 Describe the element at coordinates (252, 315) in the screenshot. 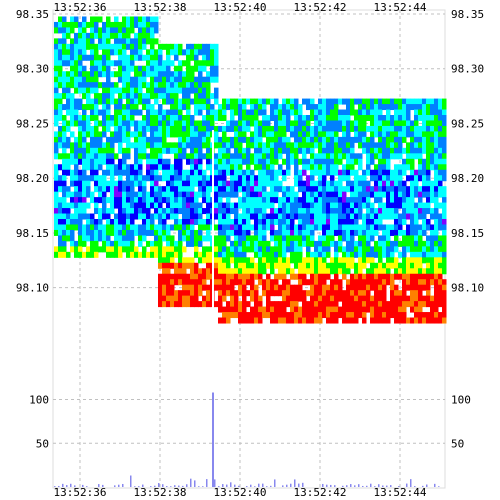

I see `heatmap-cell-1937` at that location.